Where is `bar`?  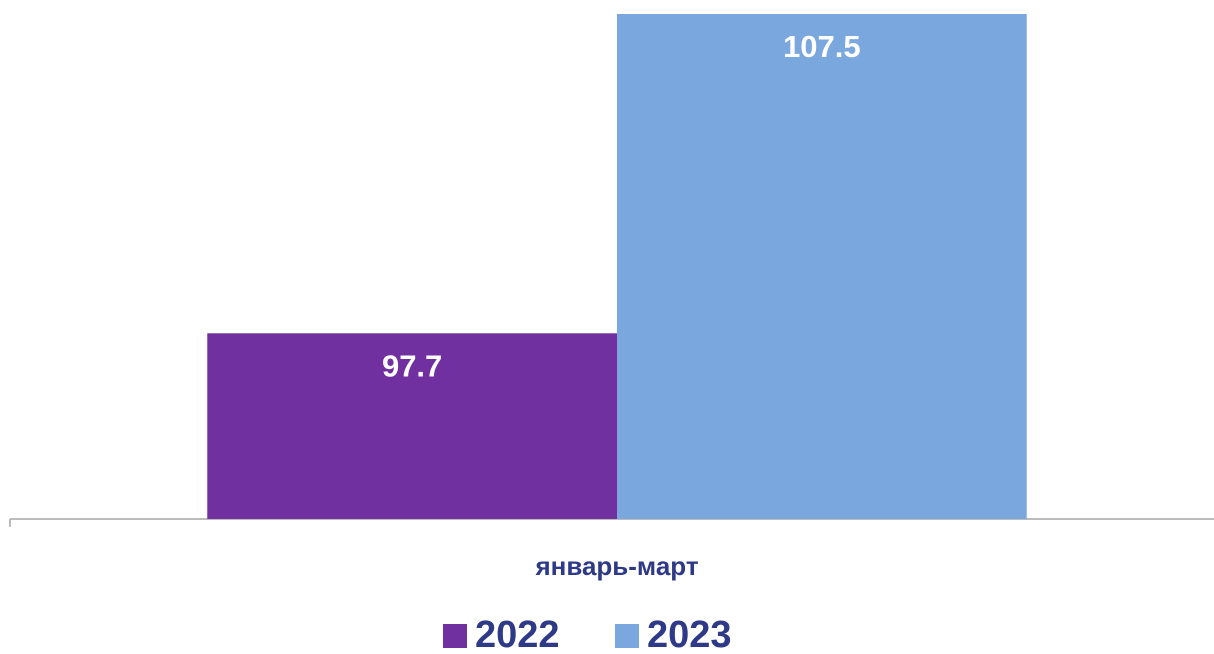 bar is located at coordinates (412, 426).